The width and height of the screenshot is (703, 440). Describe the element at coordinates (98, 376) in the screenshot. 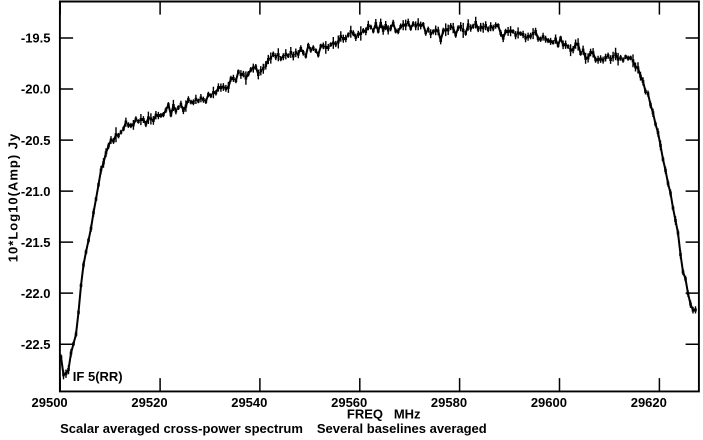

I see `svg-text: IF 5(RR)` at that location.